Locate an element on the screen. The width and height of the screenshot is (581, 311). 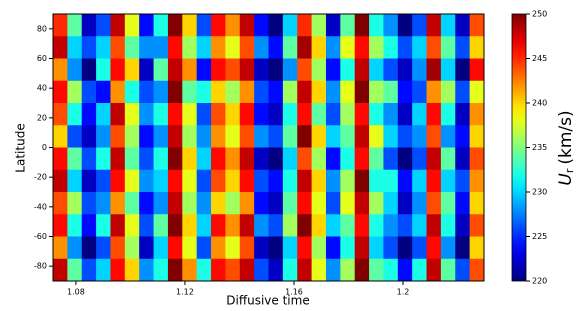
y-tick-label: -40 is located at coordinates (40, 206).